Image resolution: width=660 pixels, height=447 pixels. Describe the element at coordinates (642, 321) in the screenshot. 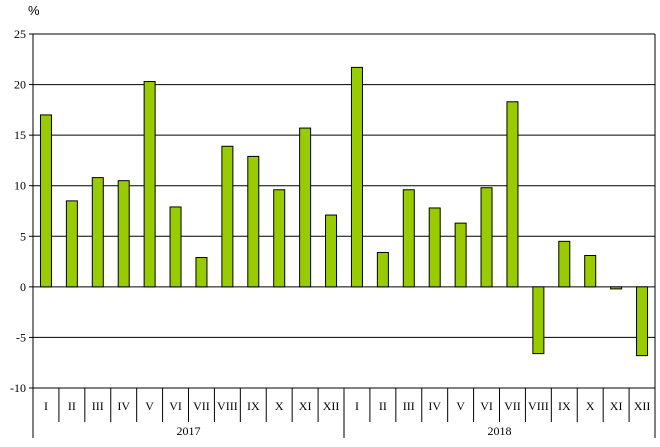

I see `bar-2018-XII` at that location.